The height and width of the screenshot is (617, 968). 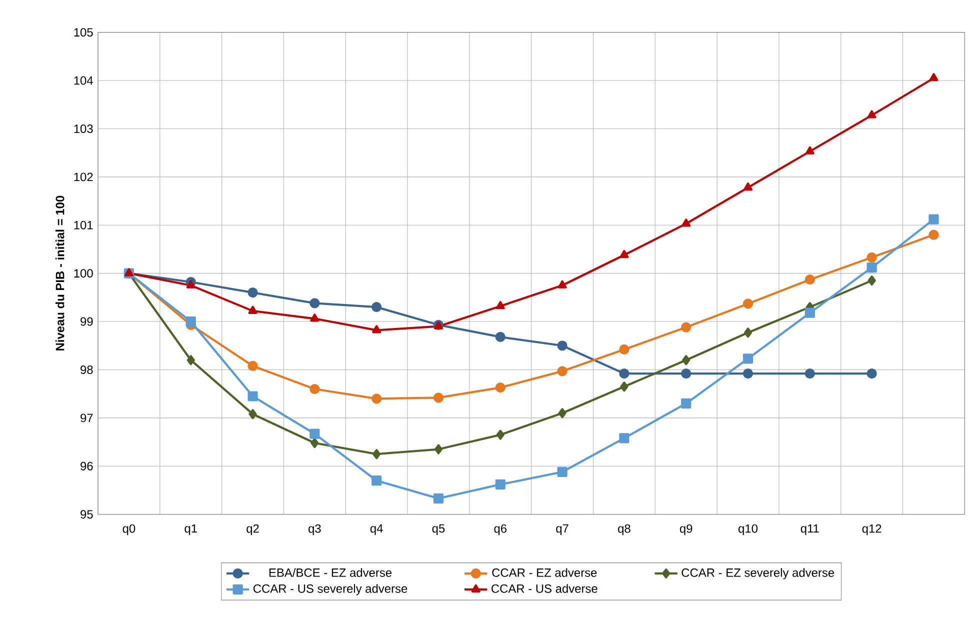 What do you see at coordinates (190, 529) in the screenshot?
I see `x-tick-label: q1` at bounding box center [190, 529].